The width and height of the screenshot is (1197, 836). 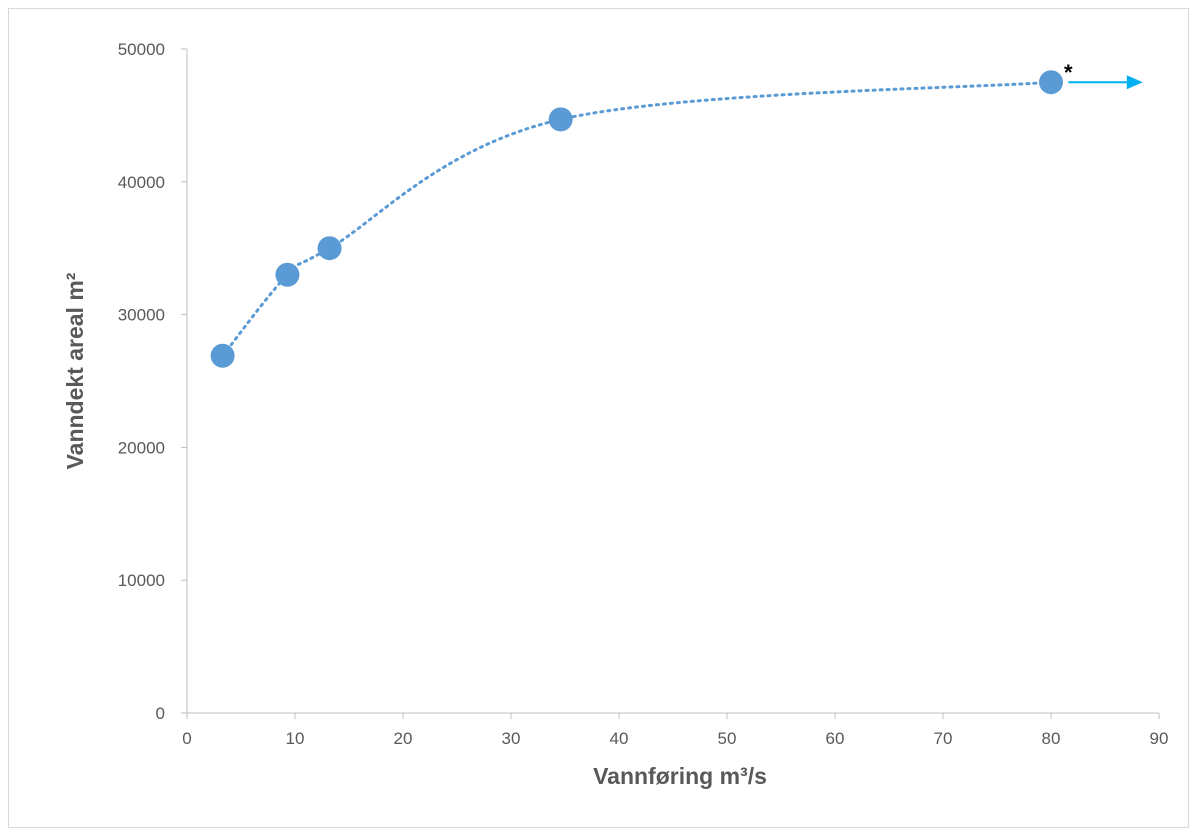 What do you see at coordinates (943, 738) in the screenshot?
I see `x-tick-label: 70` at bounding box center [943, 738].